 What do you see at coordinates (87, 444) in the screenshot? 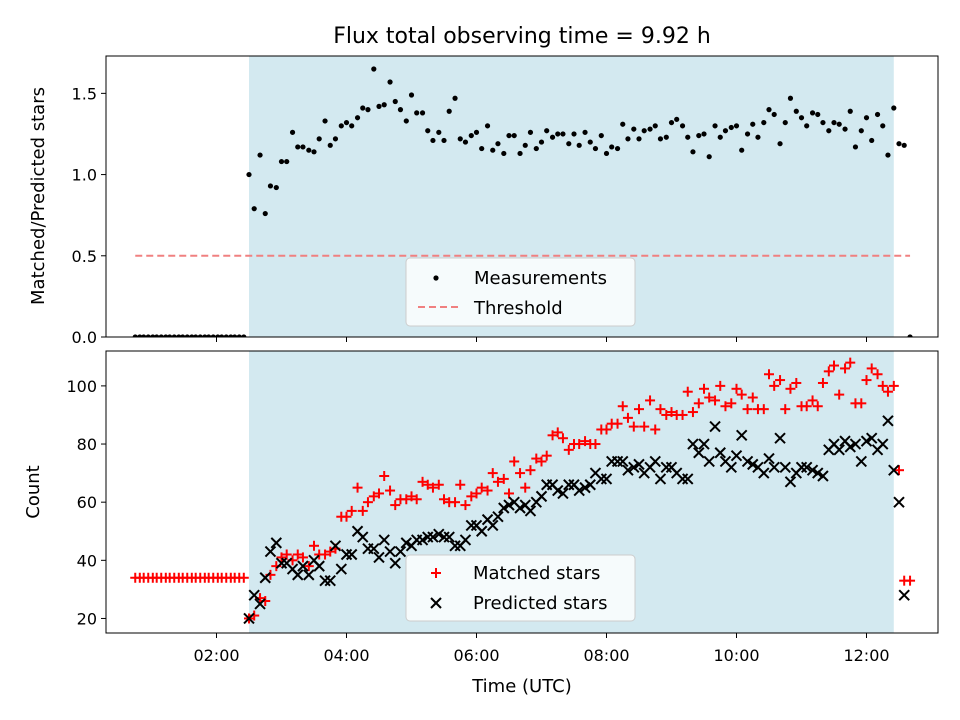
I see `y-tick-label: 80` at bounding box center [87, 444].